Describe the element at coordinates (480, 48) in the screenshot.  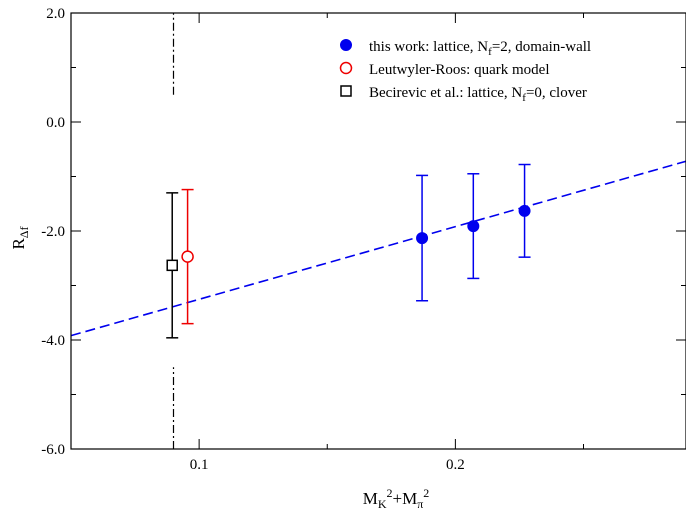
I see `legend-label: this work: lattice, Nf=2, domain-wall` at that location.